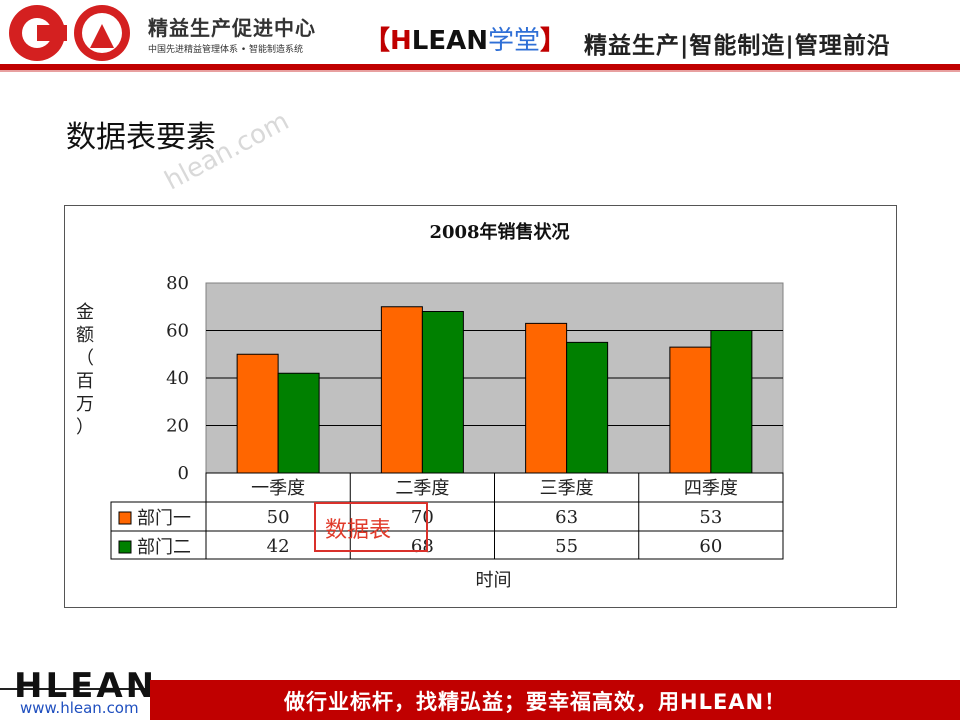 Image resolution: width=960 pixels, height=720 pixels. Describe the element at coordinates (164, 518) in the screenshot. I see `legend-label: 部门一` at that location.